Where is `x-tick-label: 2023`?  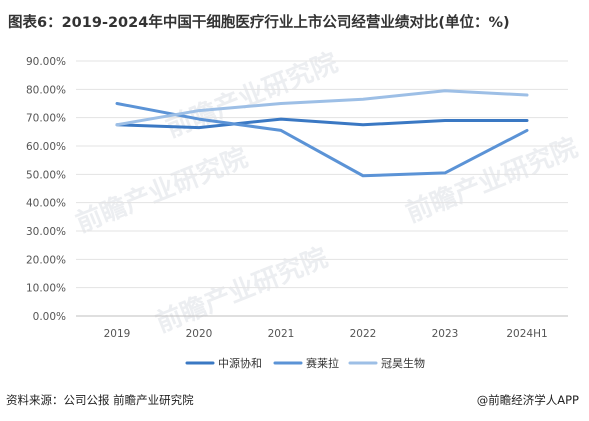
x-tick-label: 2023 is located at coordinates (445, 334).